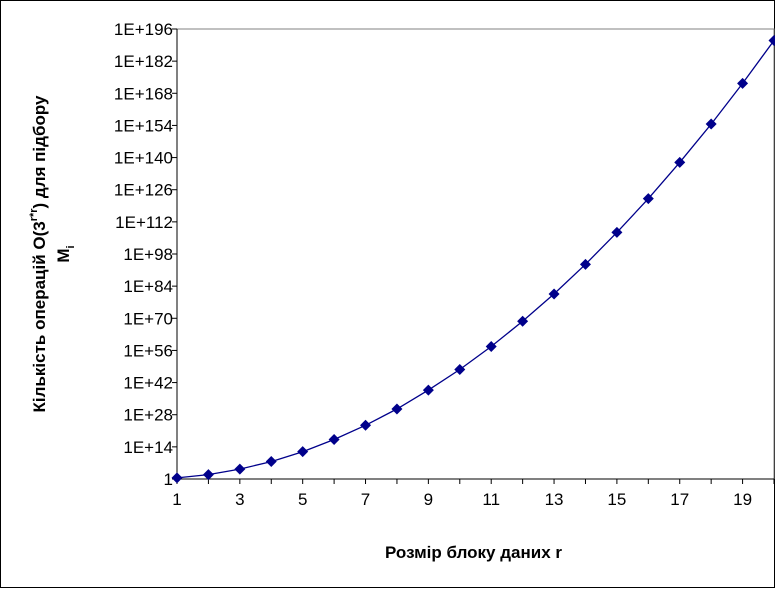 This screenshot has width=775, height=589. I want to click on y-axis-title-superscript: r*r, so click(34, 215).